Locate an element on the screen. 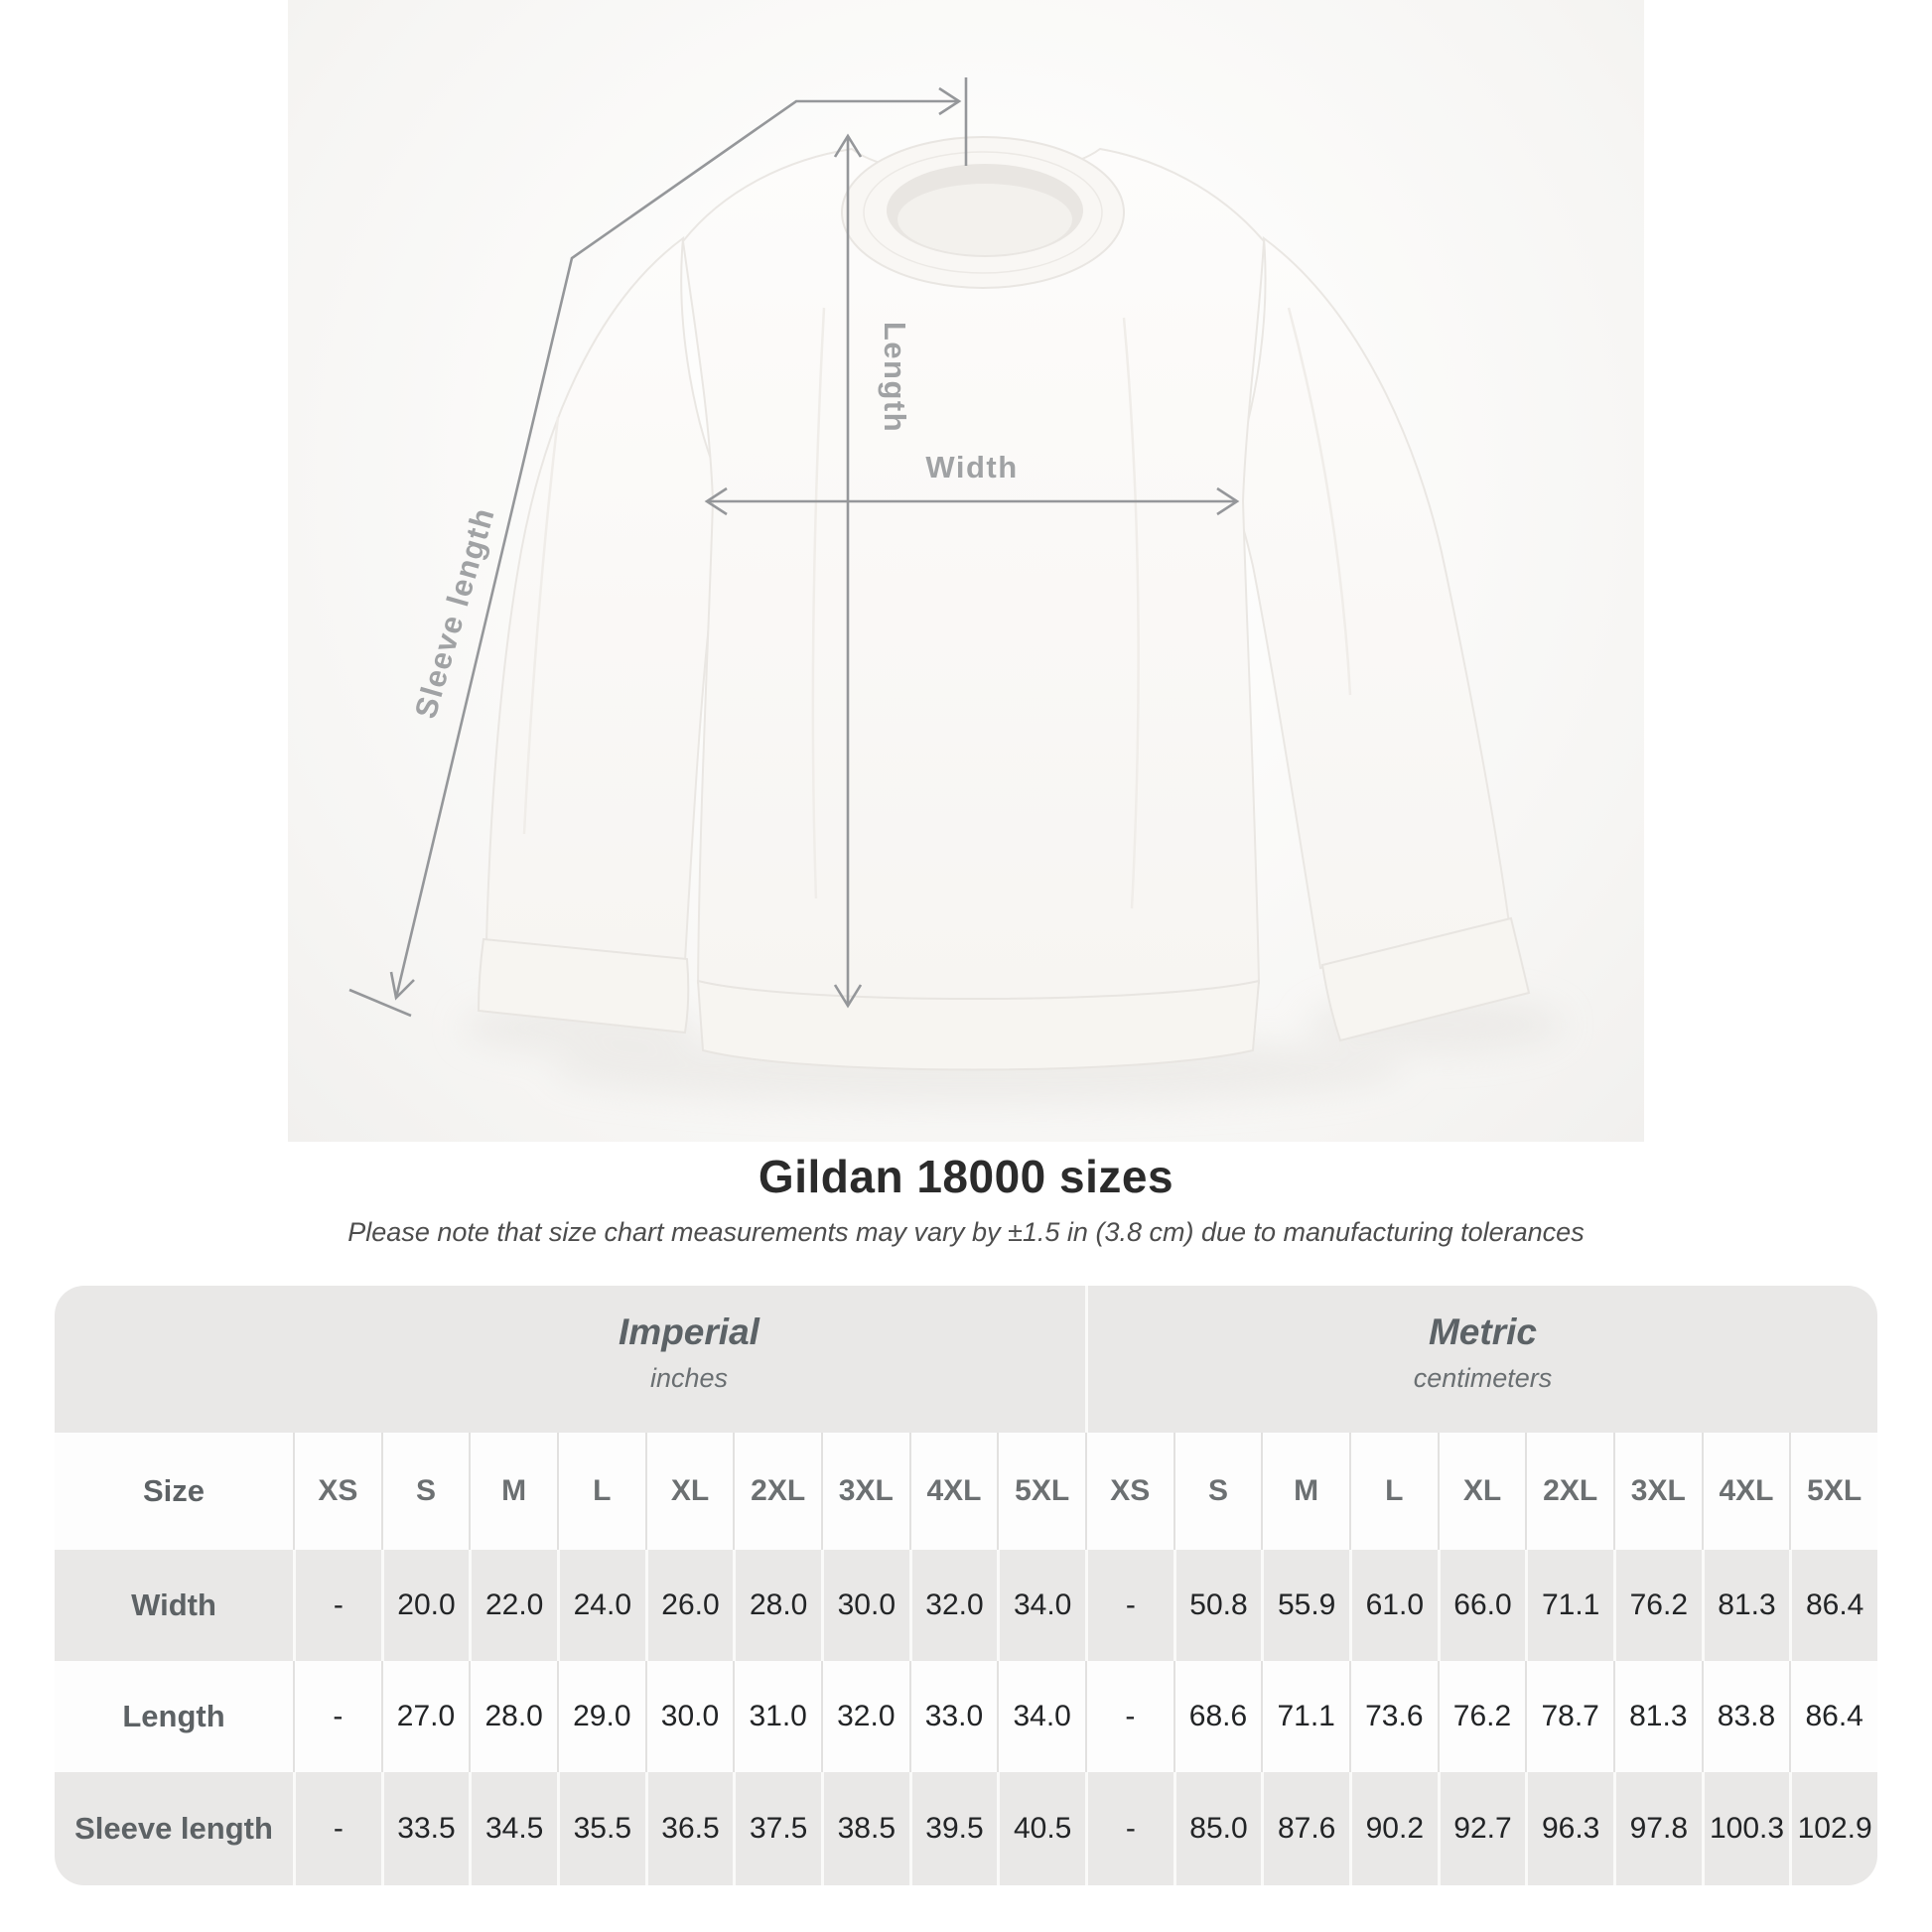 The image size is (1932, 1932). cell-sleeve-length-metric-xl: 92.7 is located at coordinates (1481, 1828).